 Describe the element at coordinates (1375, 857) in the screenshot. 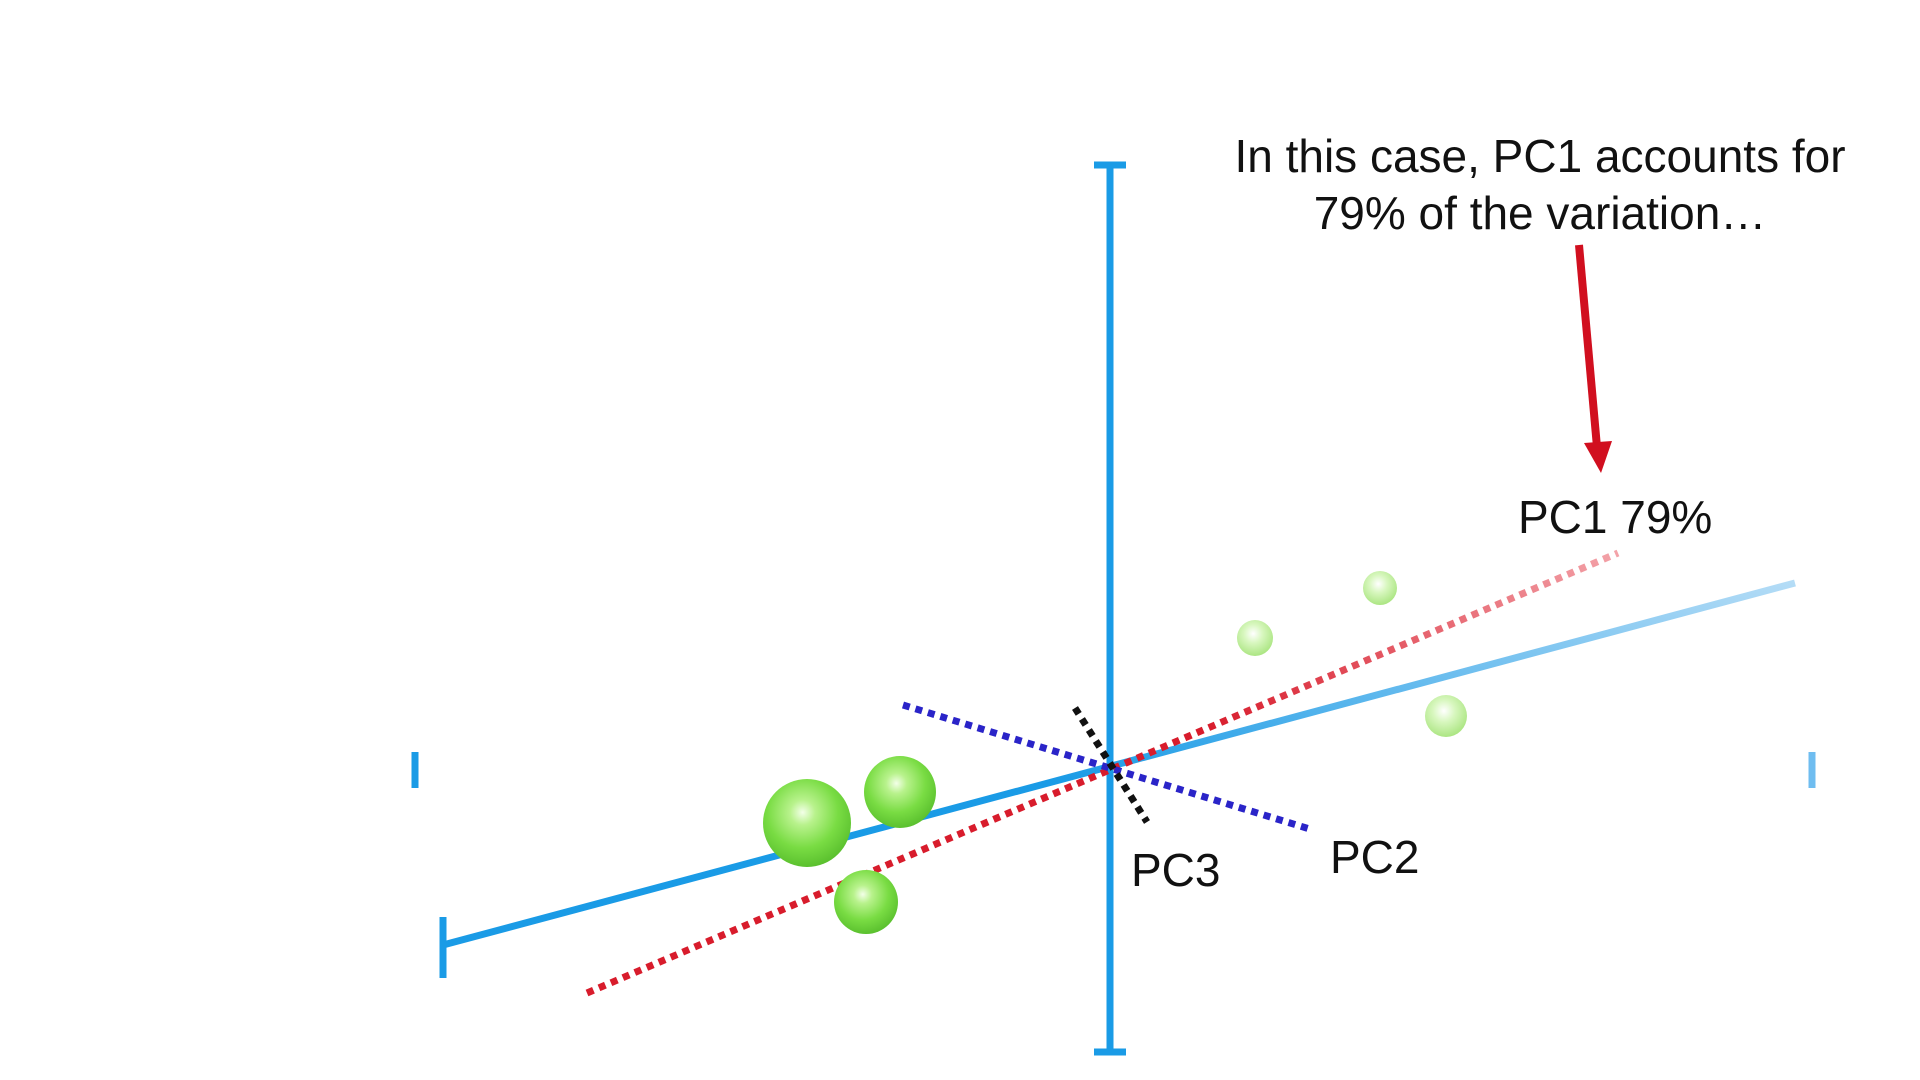

I see `pc2-label: PC2` at that location.